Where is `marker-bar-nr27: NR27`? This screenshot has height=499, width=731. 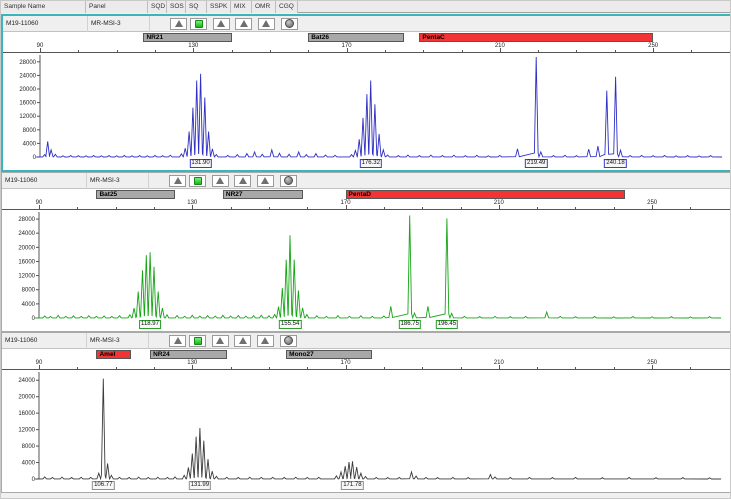
marker-bar-nr27: NR27 is located at coordinates (263, 194).